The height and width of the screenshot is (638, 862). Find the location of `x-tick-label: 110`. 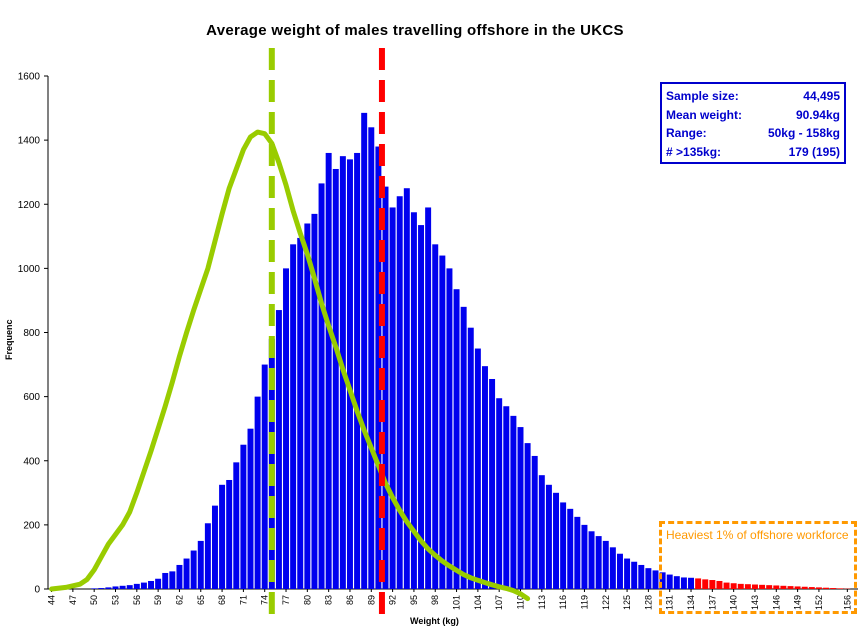

x-tick-label: 110 is located at coordinates (521, 602).